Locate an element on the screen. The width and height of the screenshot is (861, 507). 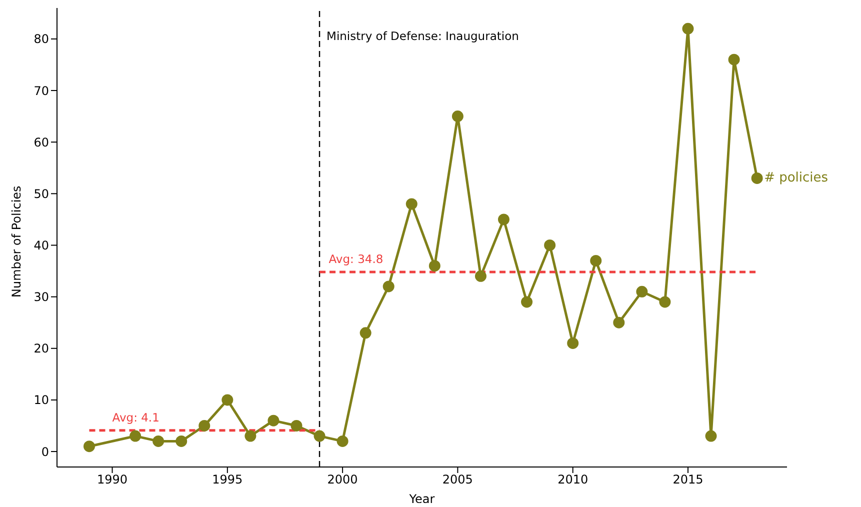
x-tick-label: 2000 is located at coordinates (342, 479).